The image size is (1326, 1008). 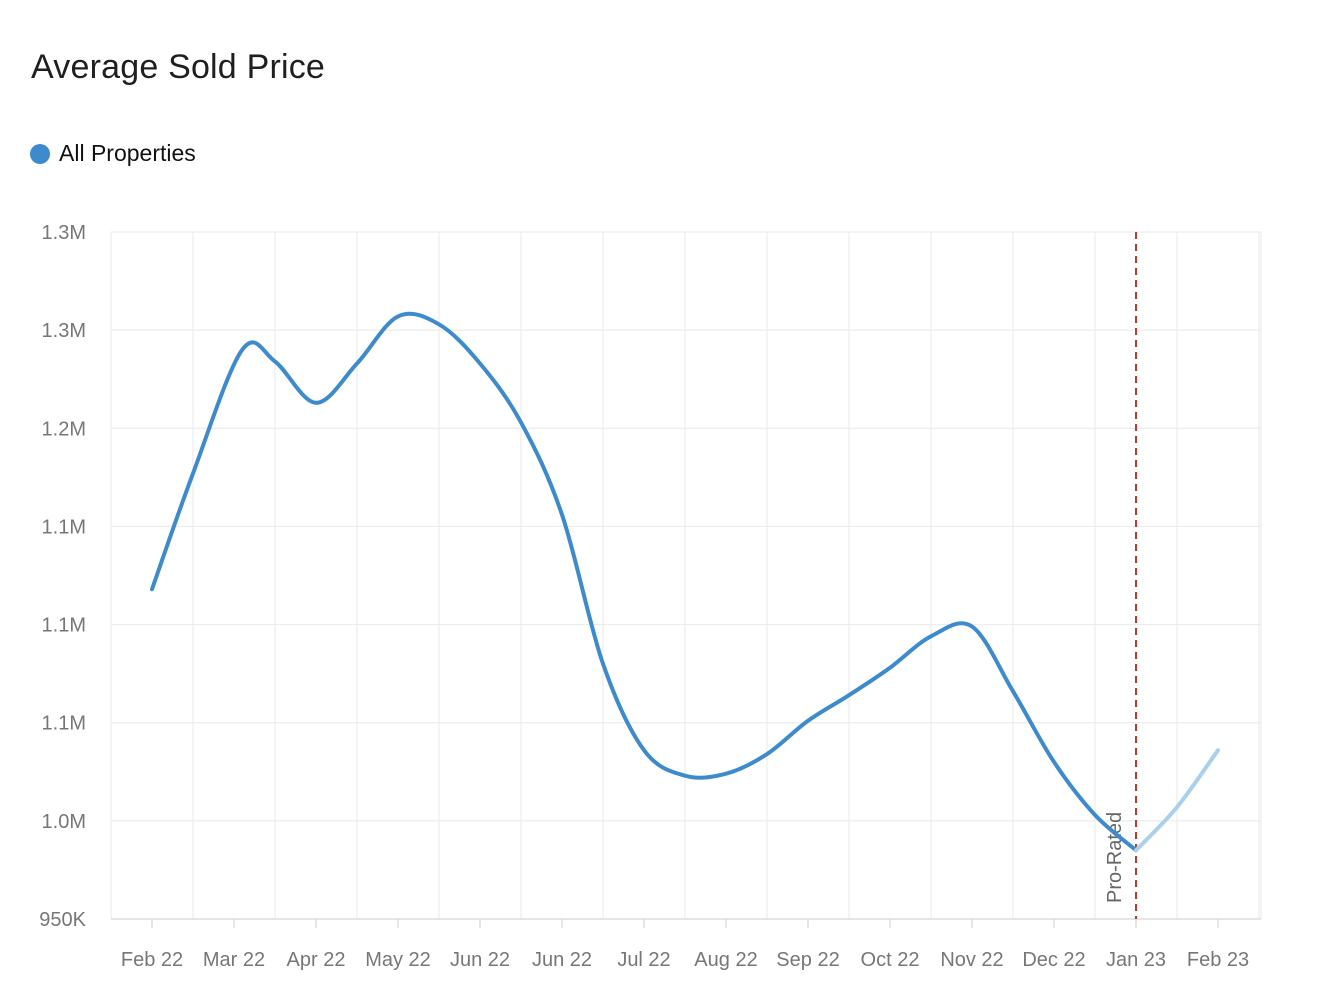 What do you see at coordinates (64, 822) in the screenshot?
I see `y-tick-label: 1.0M` at bounding box center [64, 822].